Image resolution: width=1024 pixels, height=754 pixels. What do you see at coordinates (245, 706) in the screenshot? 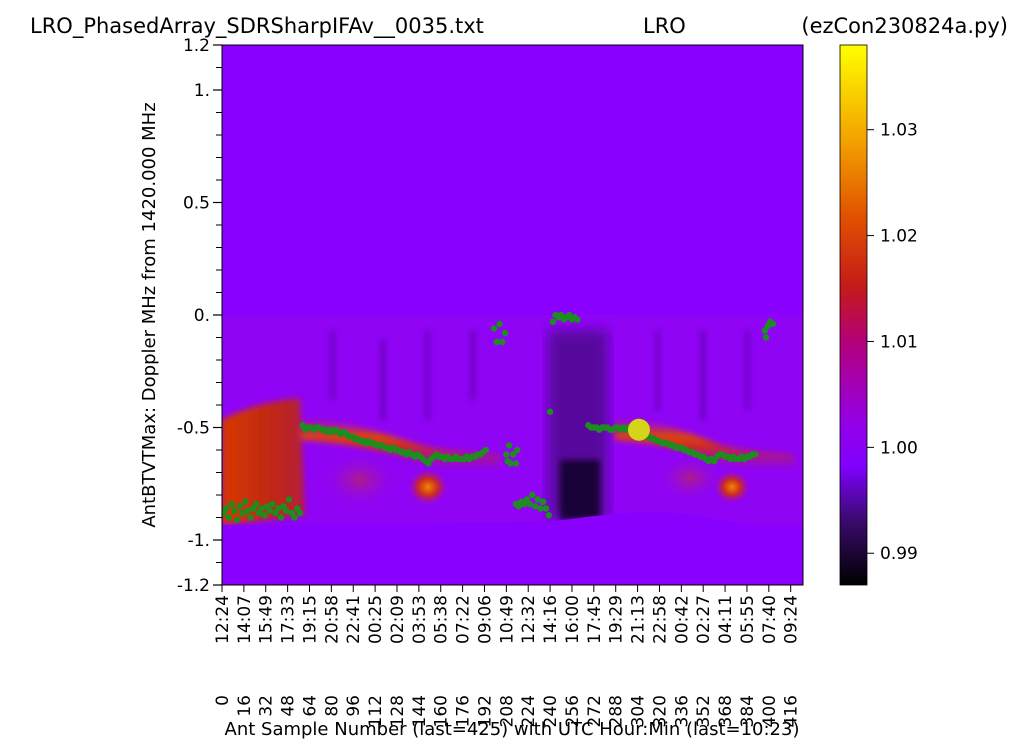
I see `x-tick-sample-label: 16` at bounding box center [245, 706].